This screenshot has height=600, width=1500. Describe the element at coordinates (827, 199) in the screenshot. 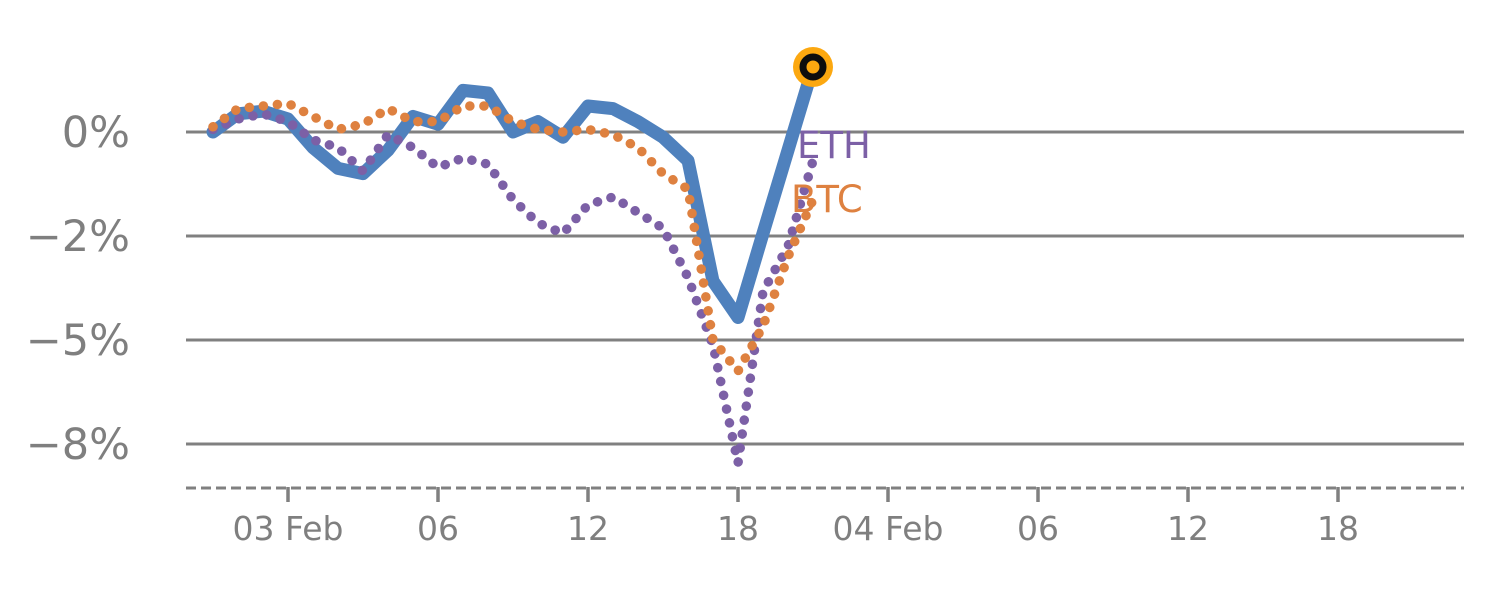

I see `btc-end-label: BTC` at that location.